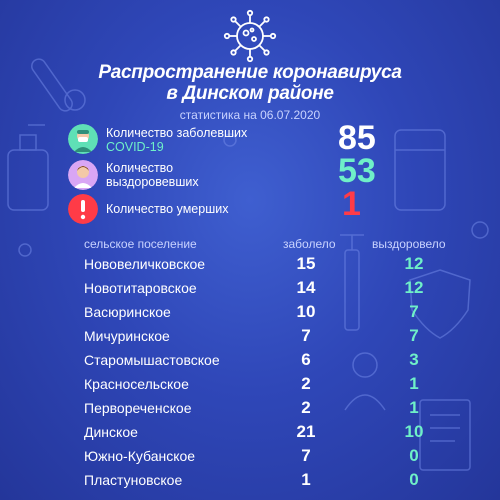  I want to click on covid-label: COVID-19, so click(135, 147).